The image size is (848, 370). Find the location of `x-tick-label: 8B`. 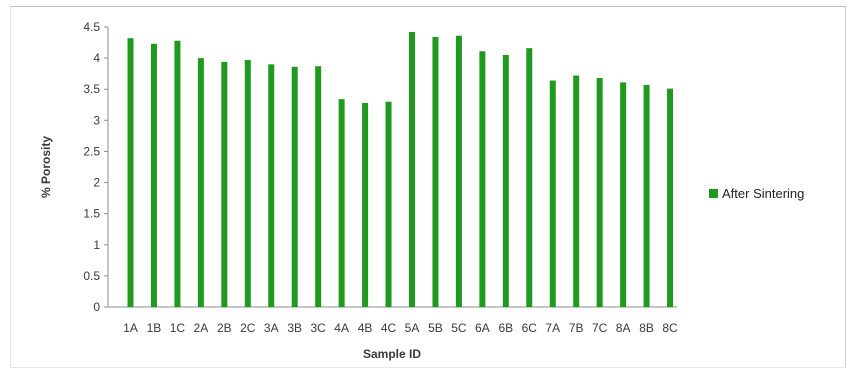

x-tick-label: 8B is located at coordinates (646, 328).